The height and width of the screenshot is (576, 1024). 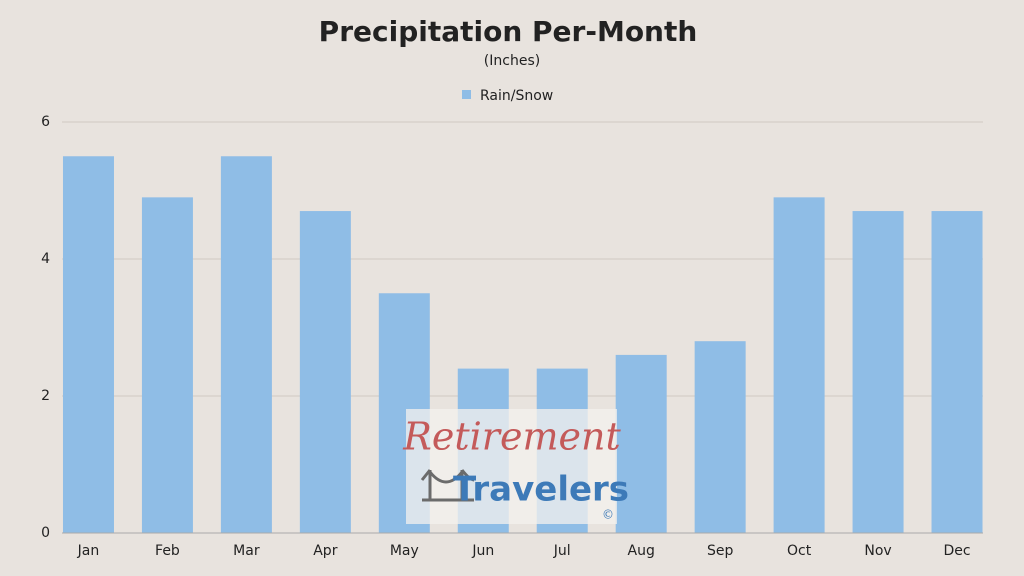 I want to click on legend-label: Rain/Snow, so click(x=516, y=96).